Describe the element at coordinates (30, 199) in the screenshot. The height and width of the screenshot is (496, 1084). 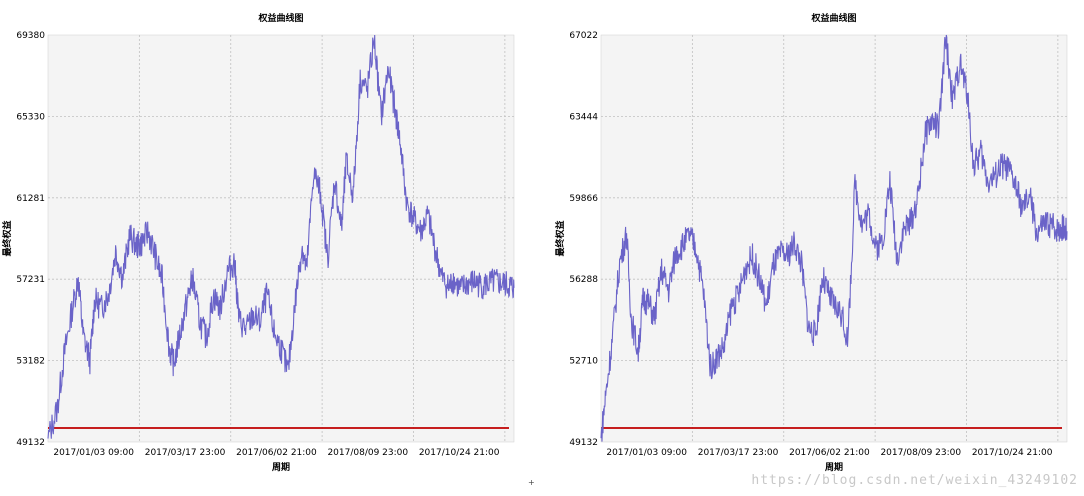
I see `y-tick-label: 61281` at that location.